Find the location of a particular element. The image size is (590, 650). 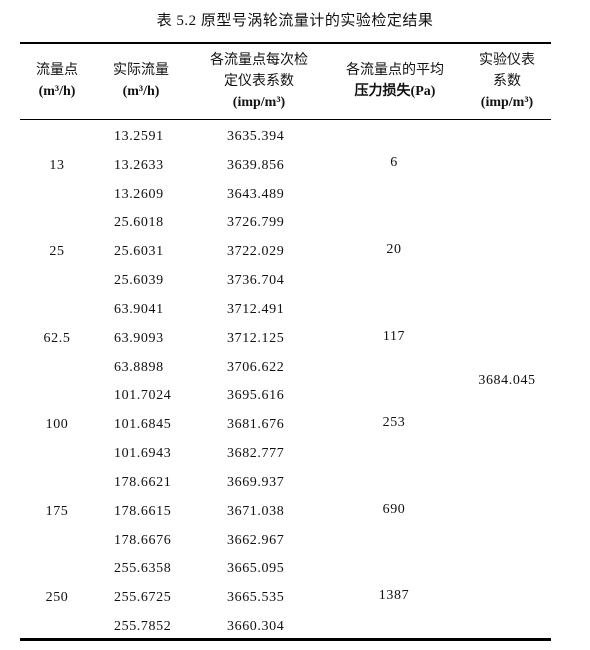

header-experiment-coefficient-line1: 实验仪表 is located at coordinates (507, 60).